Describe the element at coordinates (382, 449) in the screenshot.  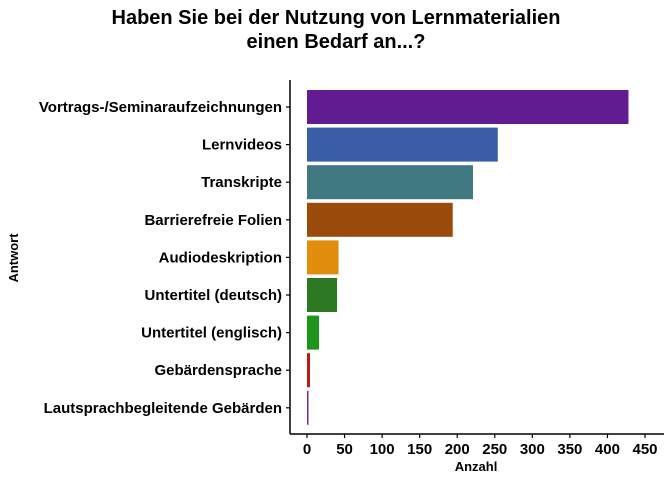
I see `x-tick-label-2: 100` at that location.